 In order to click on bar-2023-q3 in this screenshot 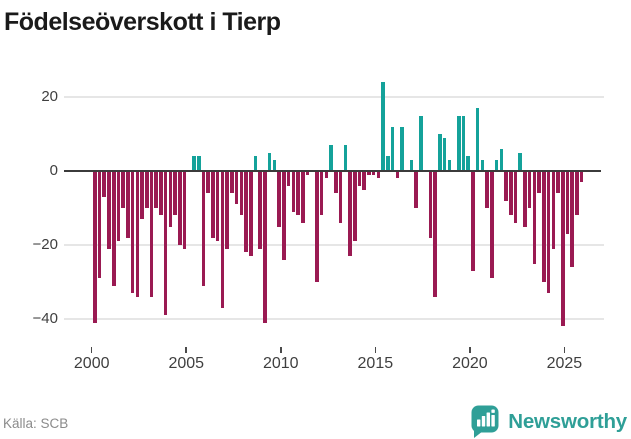, I will do `click(539, 182)`.